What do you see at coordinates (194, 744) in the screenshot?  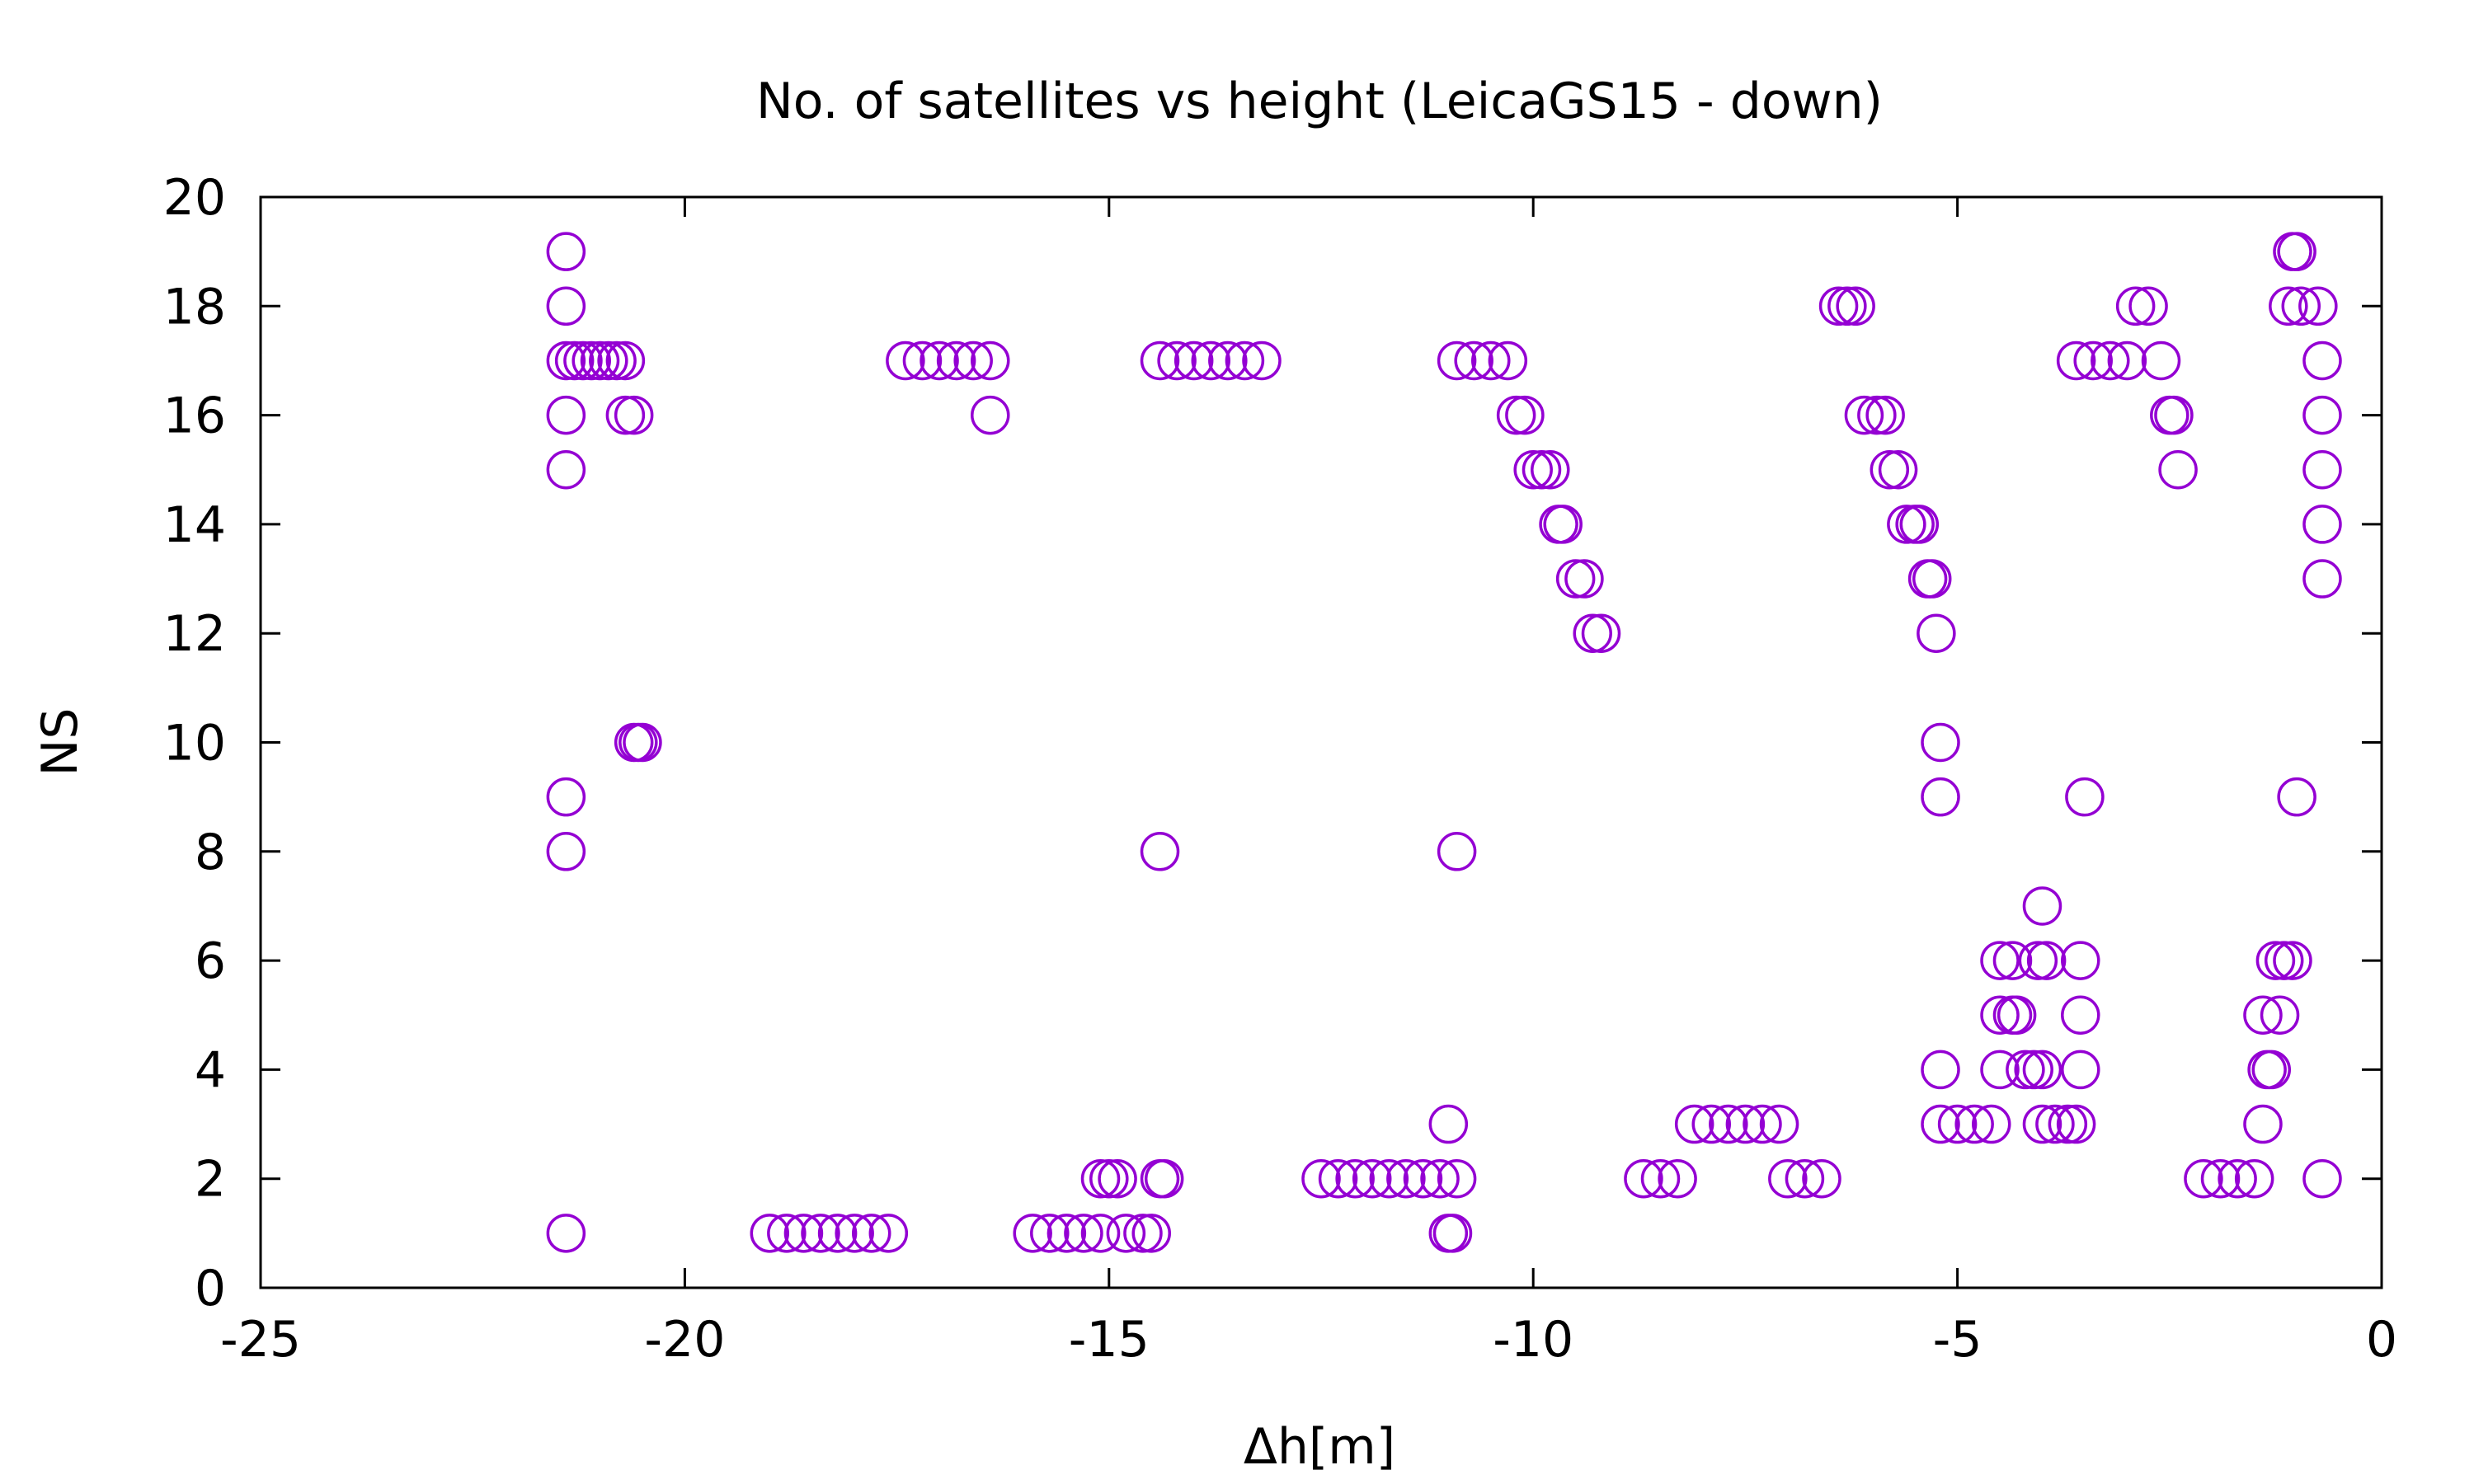 I see `y-tick-label: 10` at bounding box center [194, 744].